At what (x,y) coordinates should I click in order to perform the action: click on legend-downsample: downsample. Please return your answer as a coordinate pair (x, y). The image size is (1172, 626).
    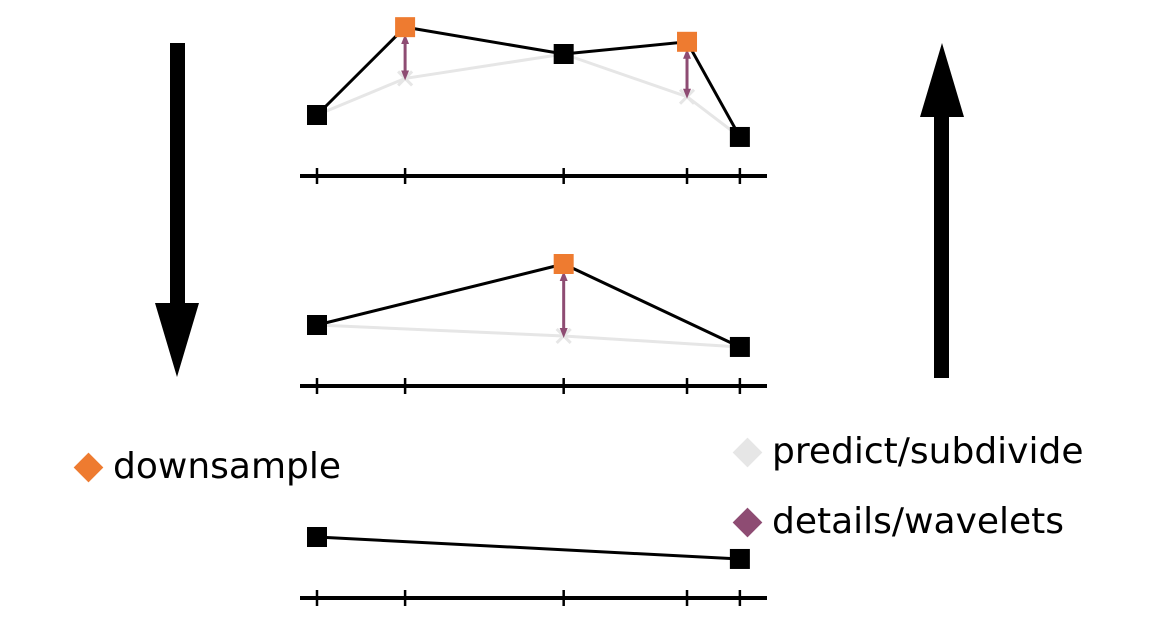
    Looking at the image, I should click on (207, 466).